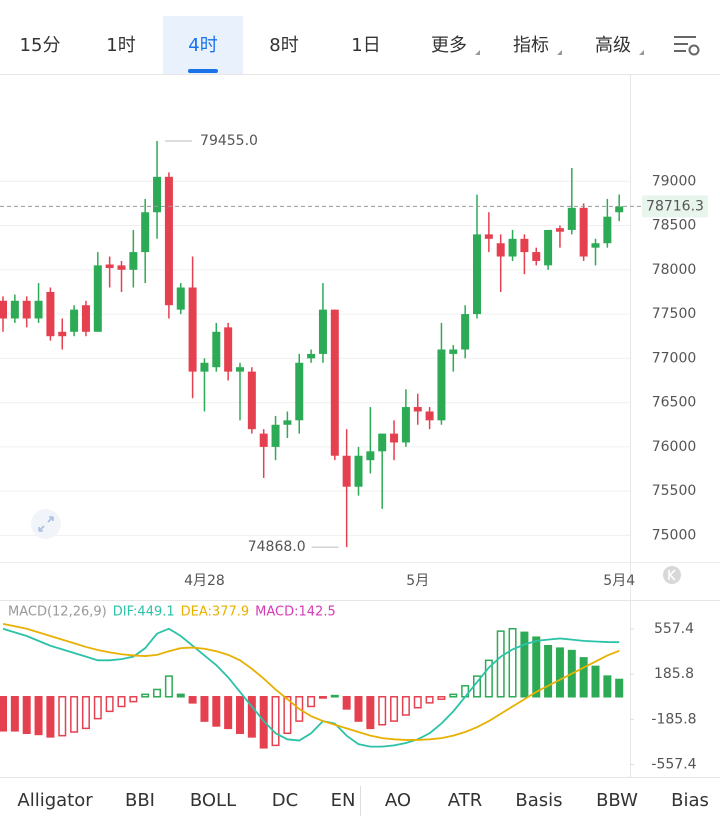  Describe the element at coordinates (613, 45) in the screenshot. I see `tab-label: 高级` at that location.